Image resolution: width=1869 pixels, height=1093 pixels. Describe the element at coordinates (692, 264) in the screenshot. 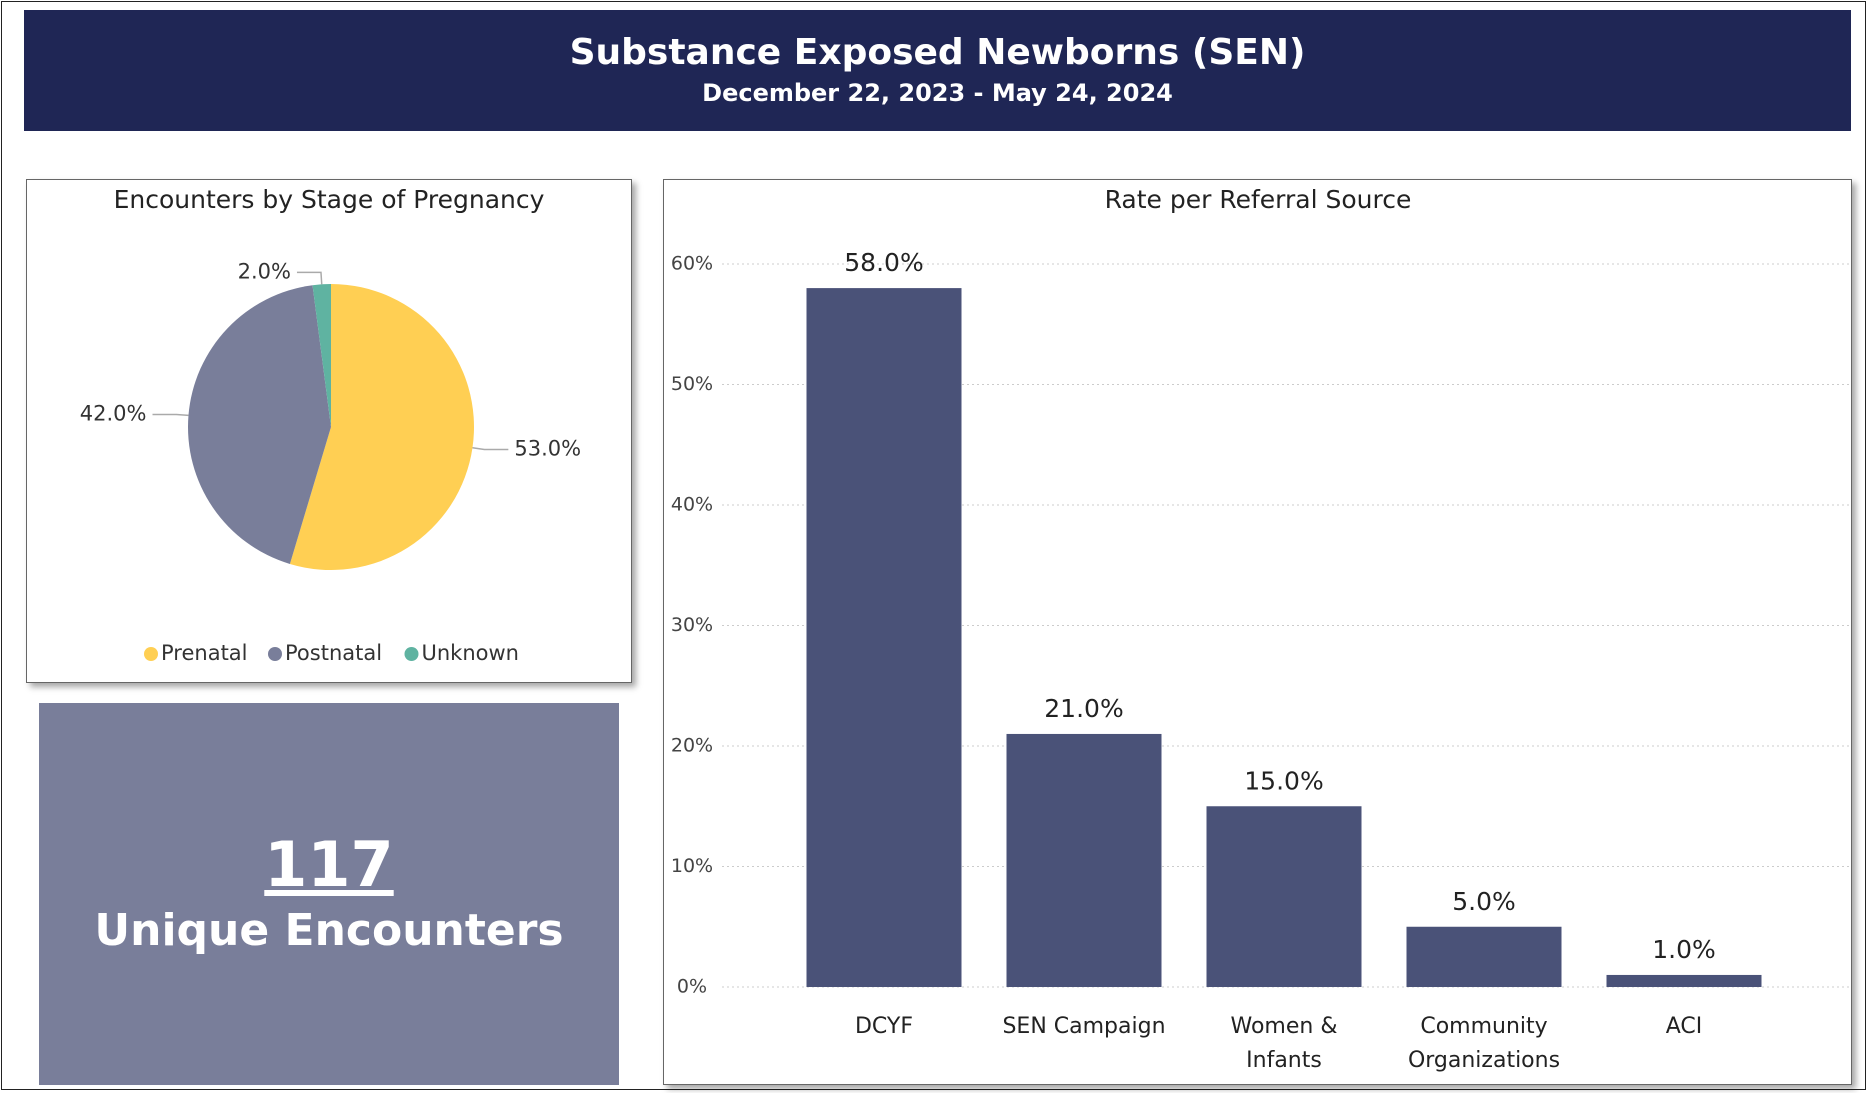

I see `y-tick-label: 60%` at that location.